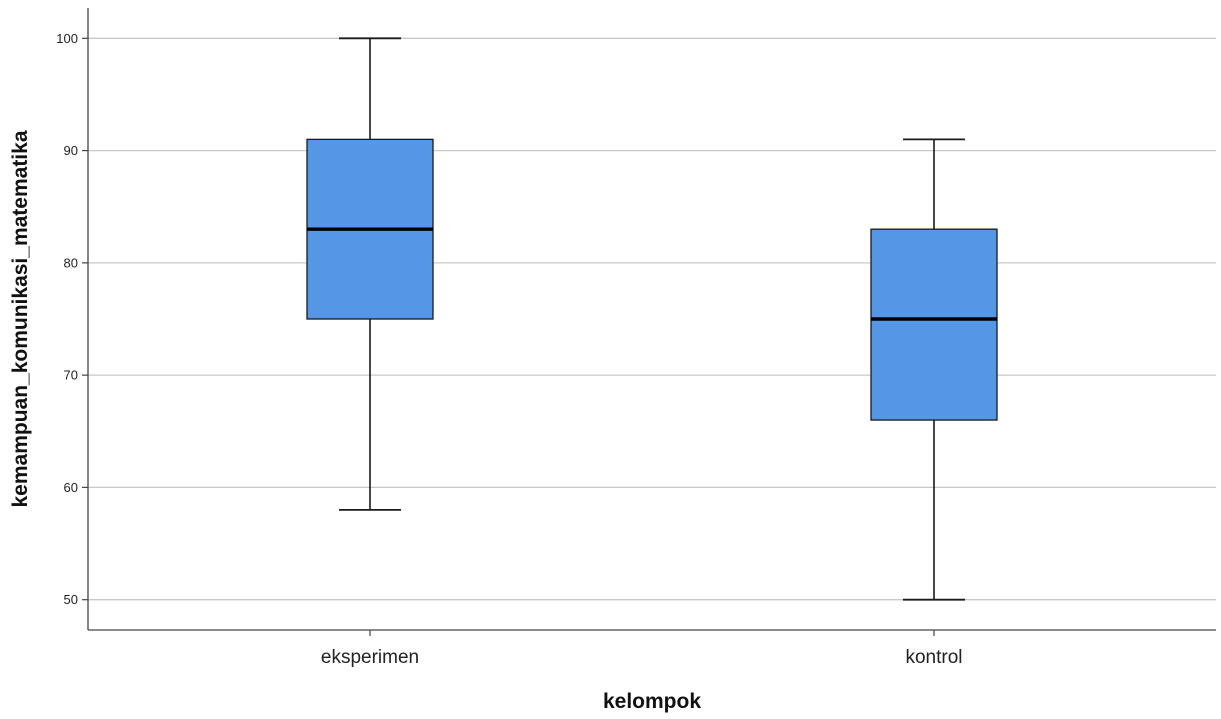  Describe the element at coordinates (652, 701) in the screenshot. I see `x-axis-title: kelompok` at that location.